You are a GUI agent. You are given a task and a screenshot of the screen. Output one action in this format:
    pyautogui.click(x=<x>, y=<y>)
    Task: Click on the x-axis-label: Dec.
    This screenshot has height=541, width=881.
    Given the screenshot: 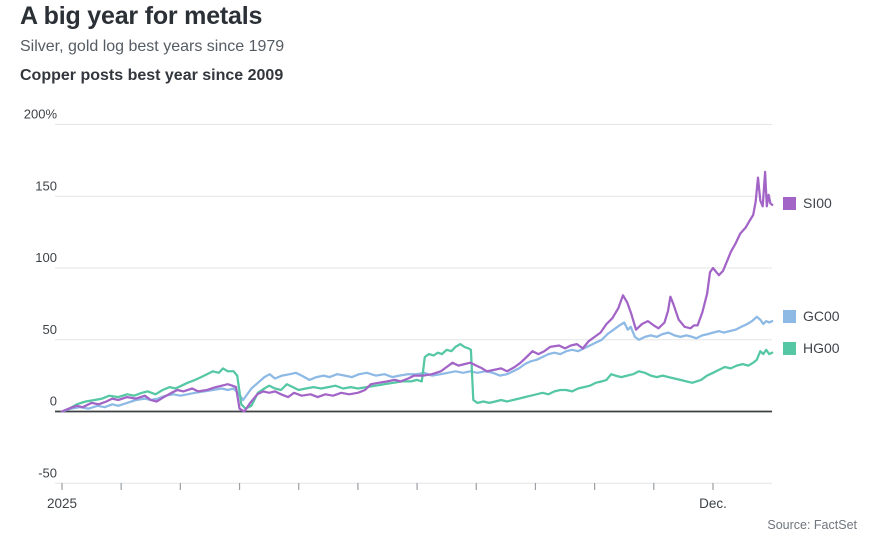 What is the action you would take?
    pyautogui.click(x=713, y=503)
    